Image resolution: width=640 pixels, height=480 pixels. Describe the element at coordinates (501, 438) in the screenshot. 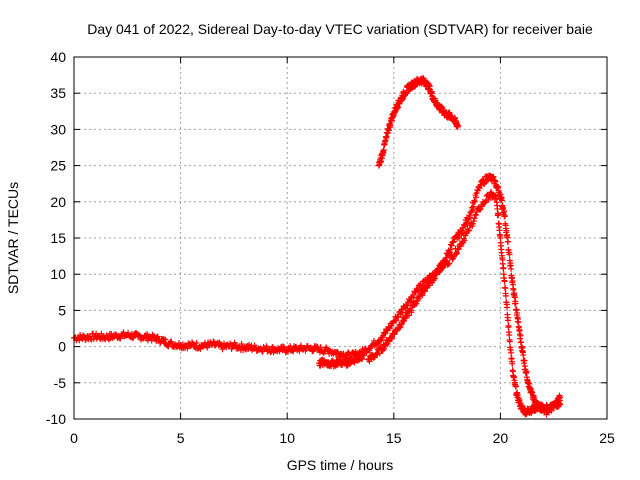

I see `x-tick-label: 20` at that location.